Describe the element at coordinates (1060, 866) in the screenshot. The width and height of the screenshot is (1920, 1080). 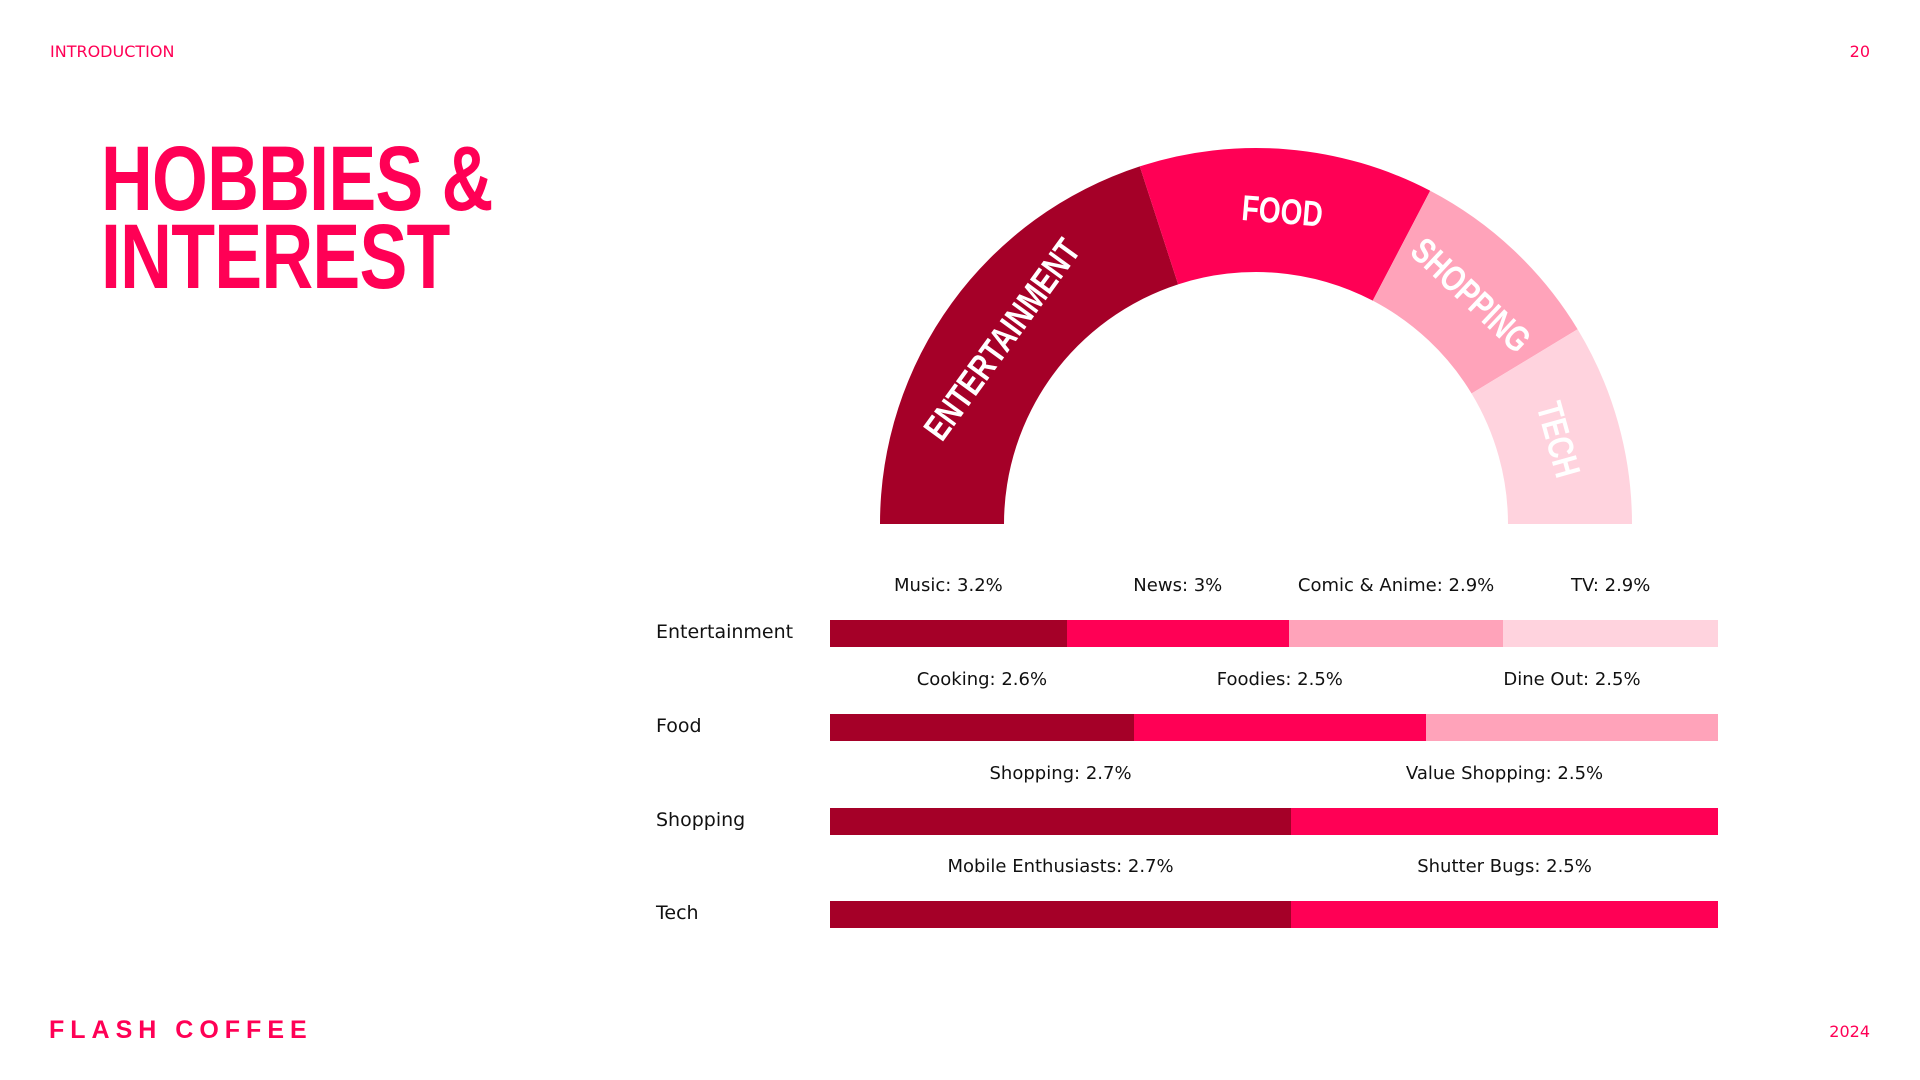
I see `segment-label: Mobile Enthusiasts: 2.7%` at that location.